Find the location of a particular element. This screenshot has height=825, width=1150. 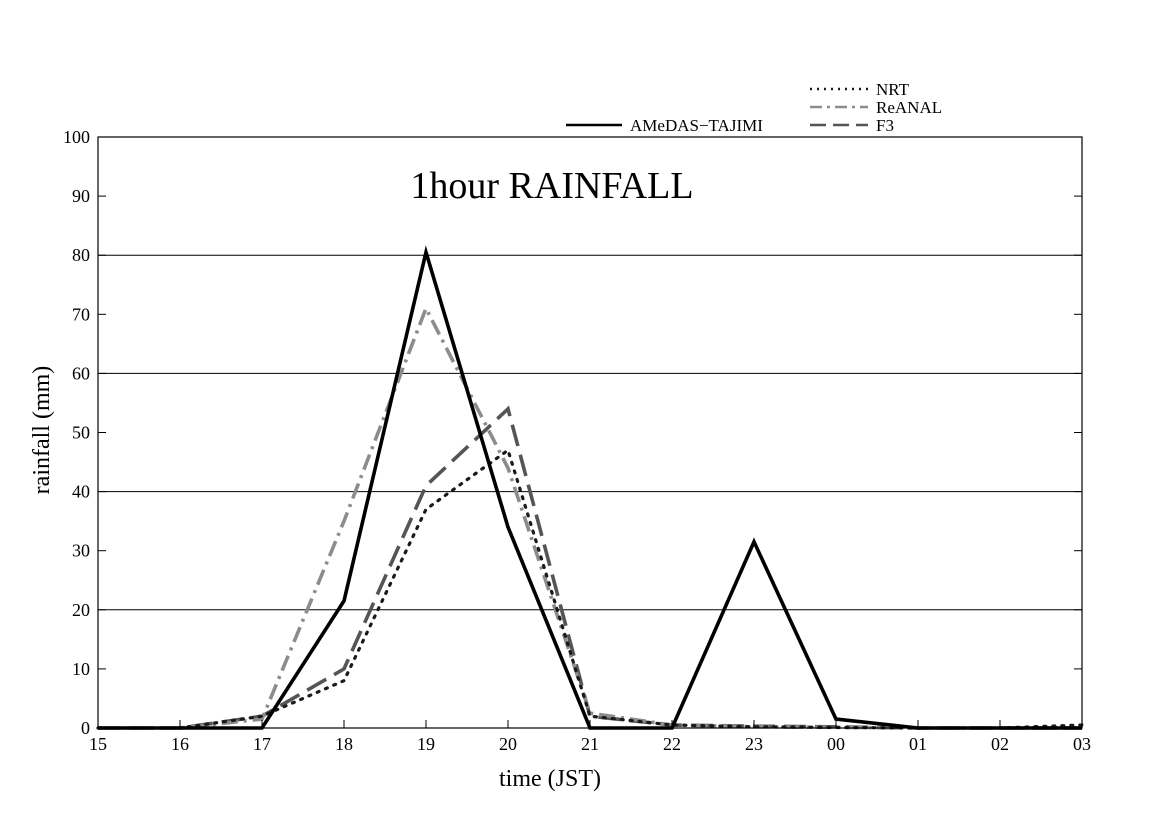

x-tick-label: 19 is located at coordinates (426, 744).